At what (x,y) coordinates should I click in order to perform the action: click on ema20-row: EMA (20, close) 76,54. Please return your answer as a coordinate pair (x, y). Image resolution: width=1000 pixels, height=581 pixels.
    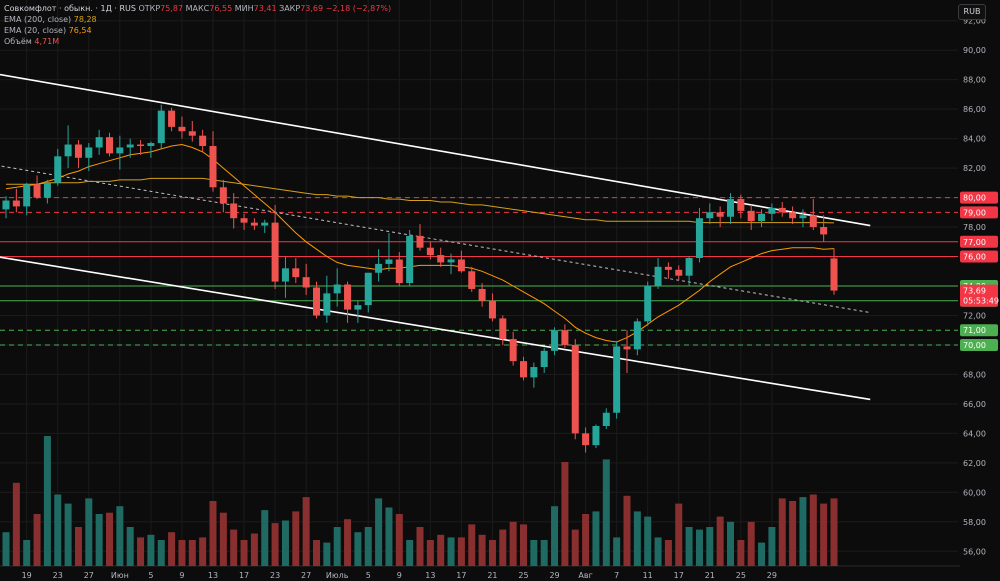
    Looking at the image, I should click on (197, 30).